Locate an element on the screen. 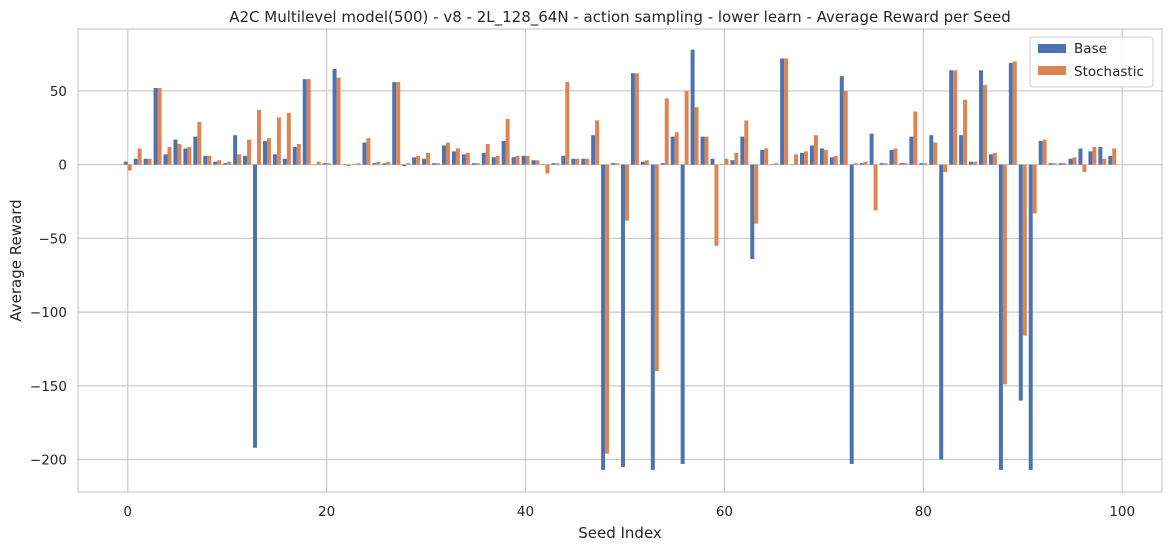 Image resolution: width=1173 pixels, height=550 pixels. legend: Base Stochastic is located at coordinates (1091, 62).